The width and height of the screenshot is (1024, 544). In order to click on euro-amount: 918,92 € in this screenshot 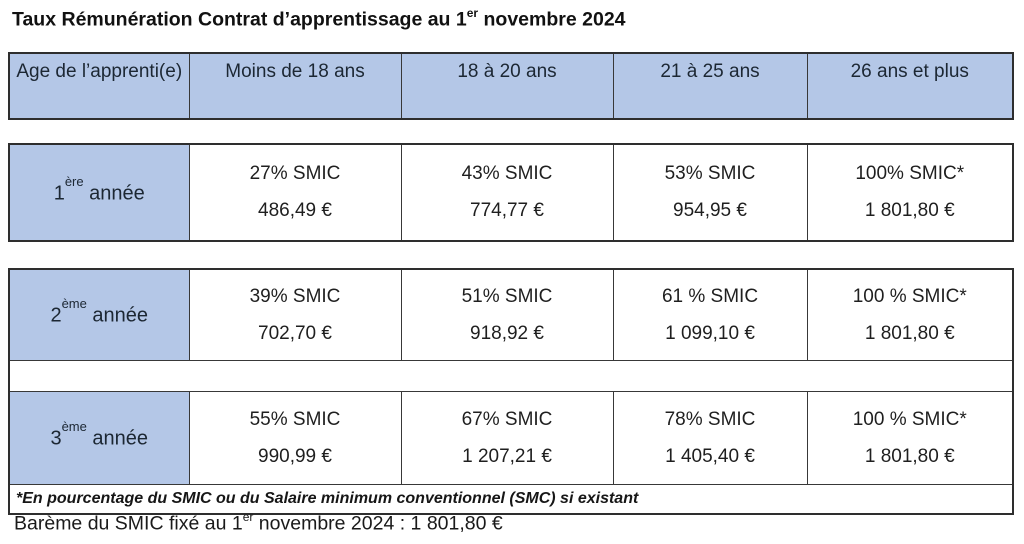, I will do `click(507, 333)`.